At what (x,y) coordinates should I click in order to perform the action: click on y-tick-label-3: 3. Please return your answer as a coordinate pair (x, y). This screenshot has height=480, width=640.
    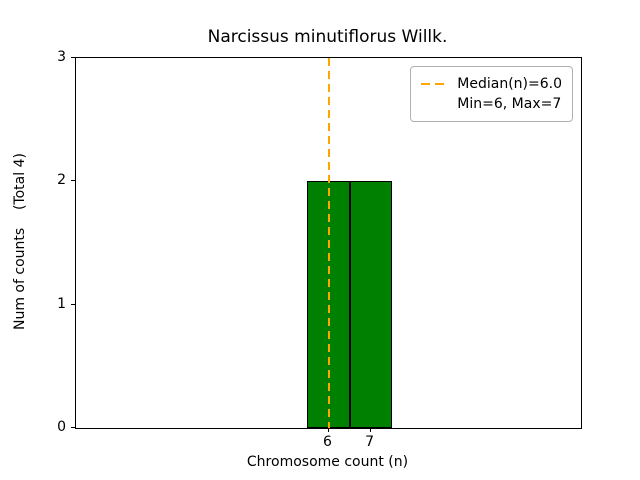
    Looking at the image, I should click on (61, 57).